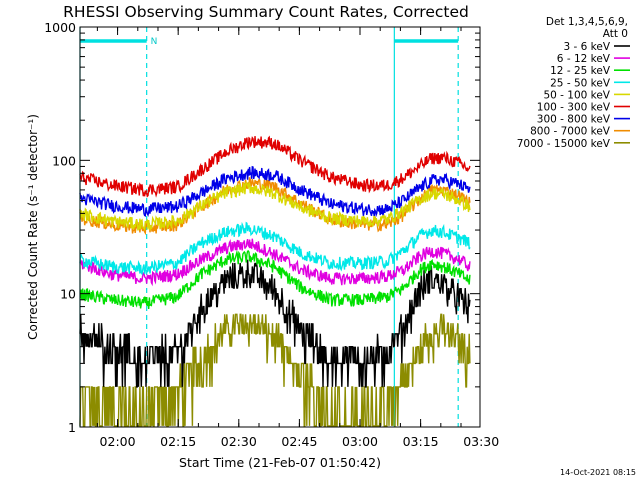 This screenshot has height=480, width=640. Describe the element at coordinates (574, 120) in the screenshot. I see `legend-entry-label: 300 - 800 keV` at that location.